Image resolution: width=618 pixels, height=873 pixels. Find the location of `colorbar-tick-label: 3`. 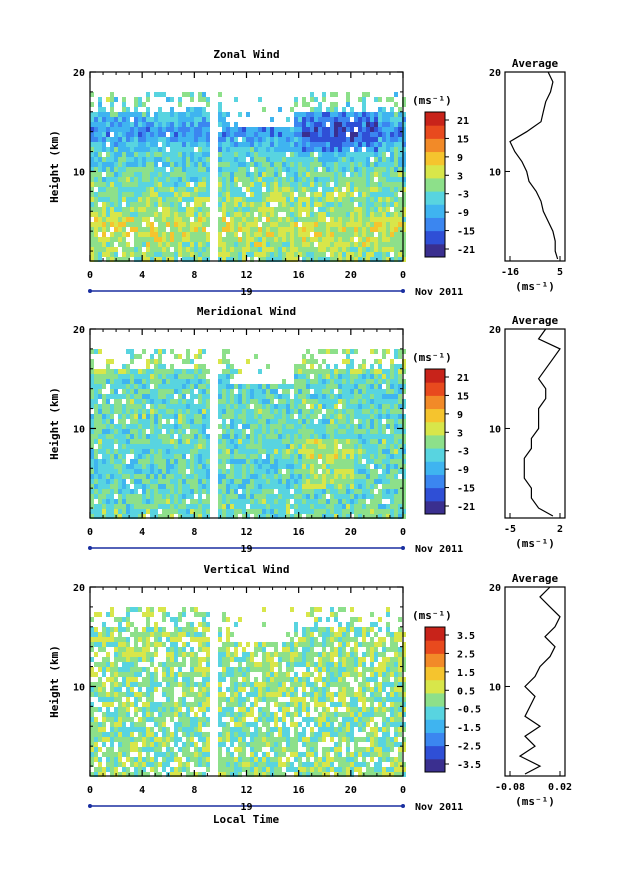

colorbar-tick-label: 3 is located at coordinates (460, 176).